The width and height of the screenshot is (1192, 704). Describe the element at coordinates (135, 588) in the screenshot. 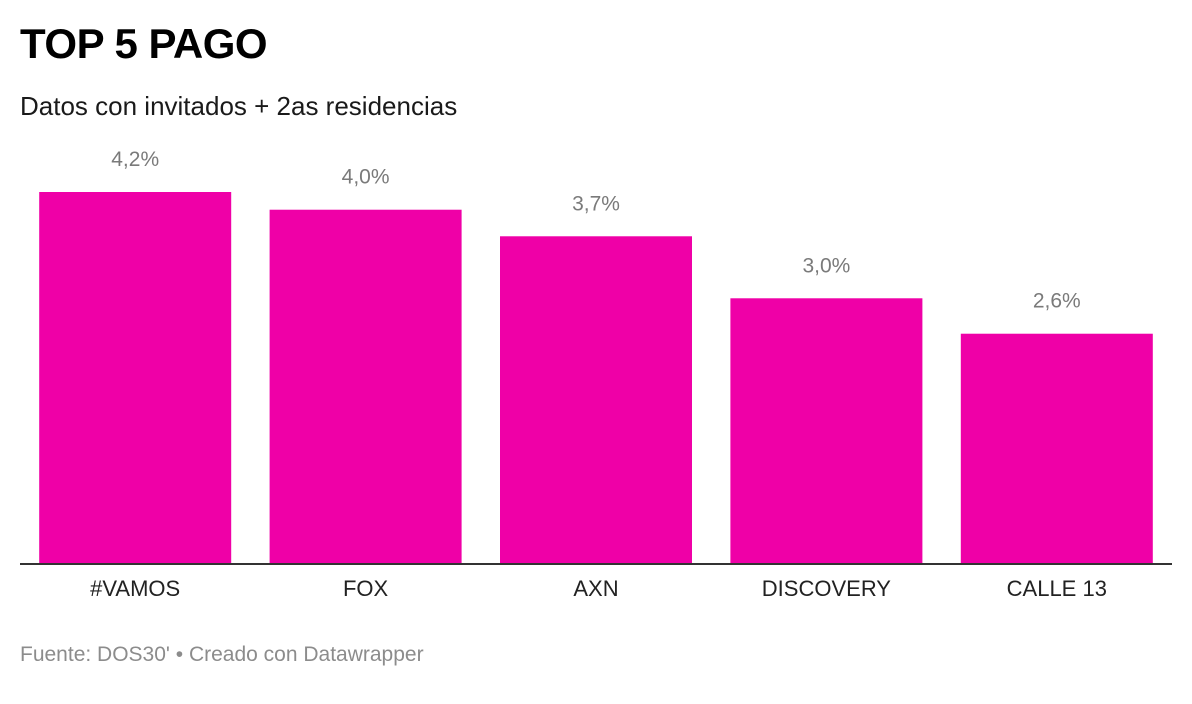

I see `category-label-0: #VAMOS` at that location.